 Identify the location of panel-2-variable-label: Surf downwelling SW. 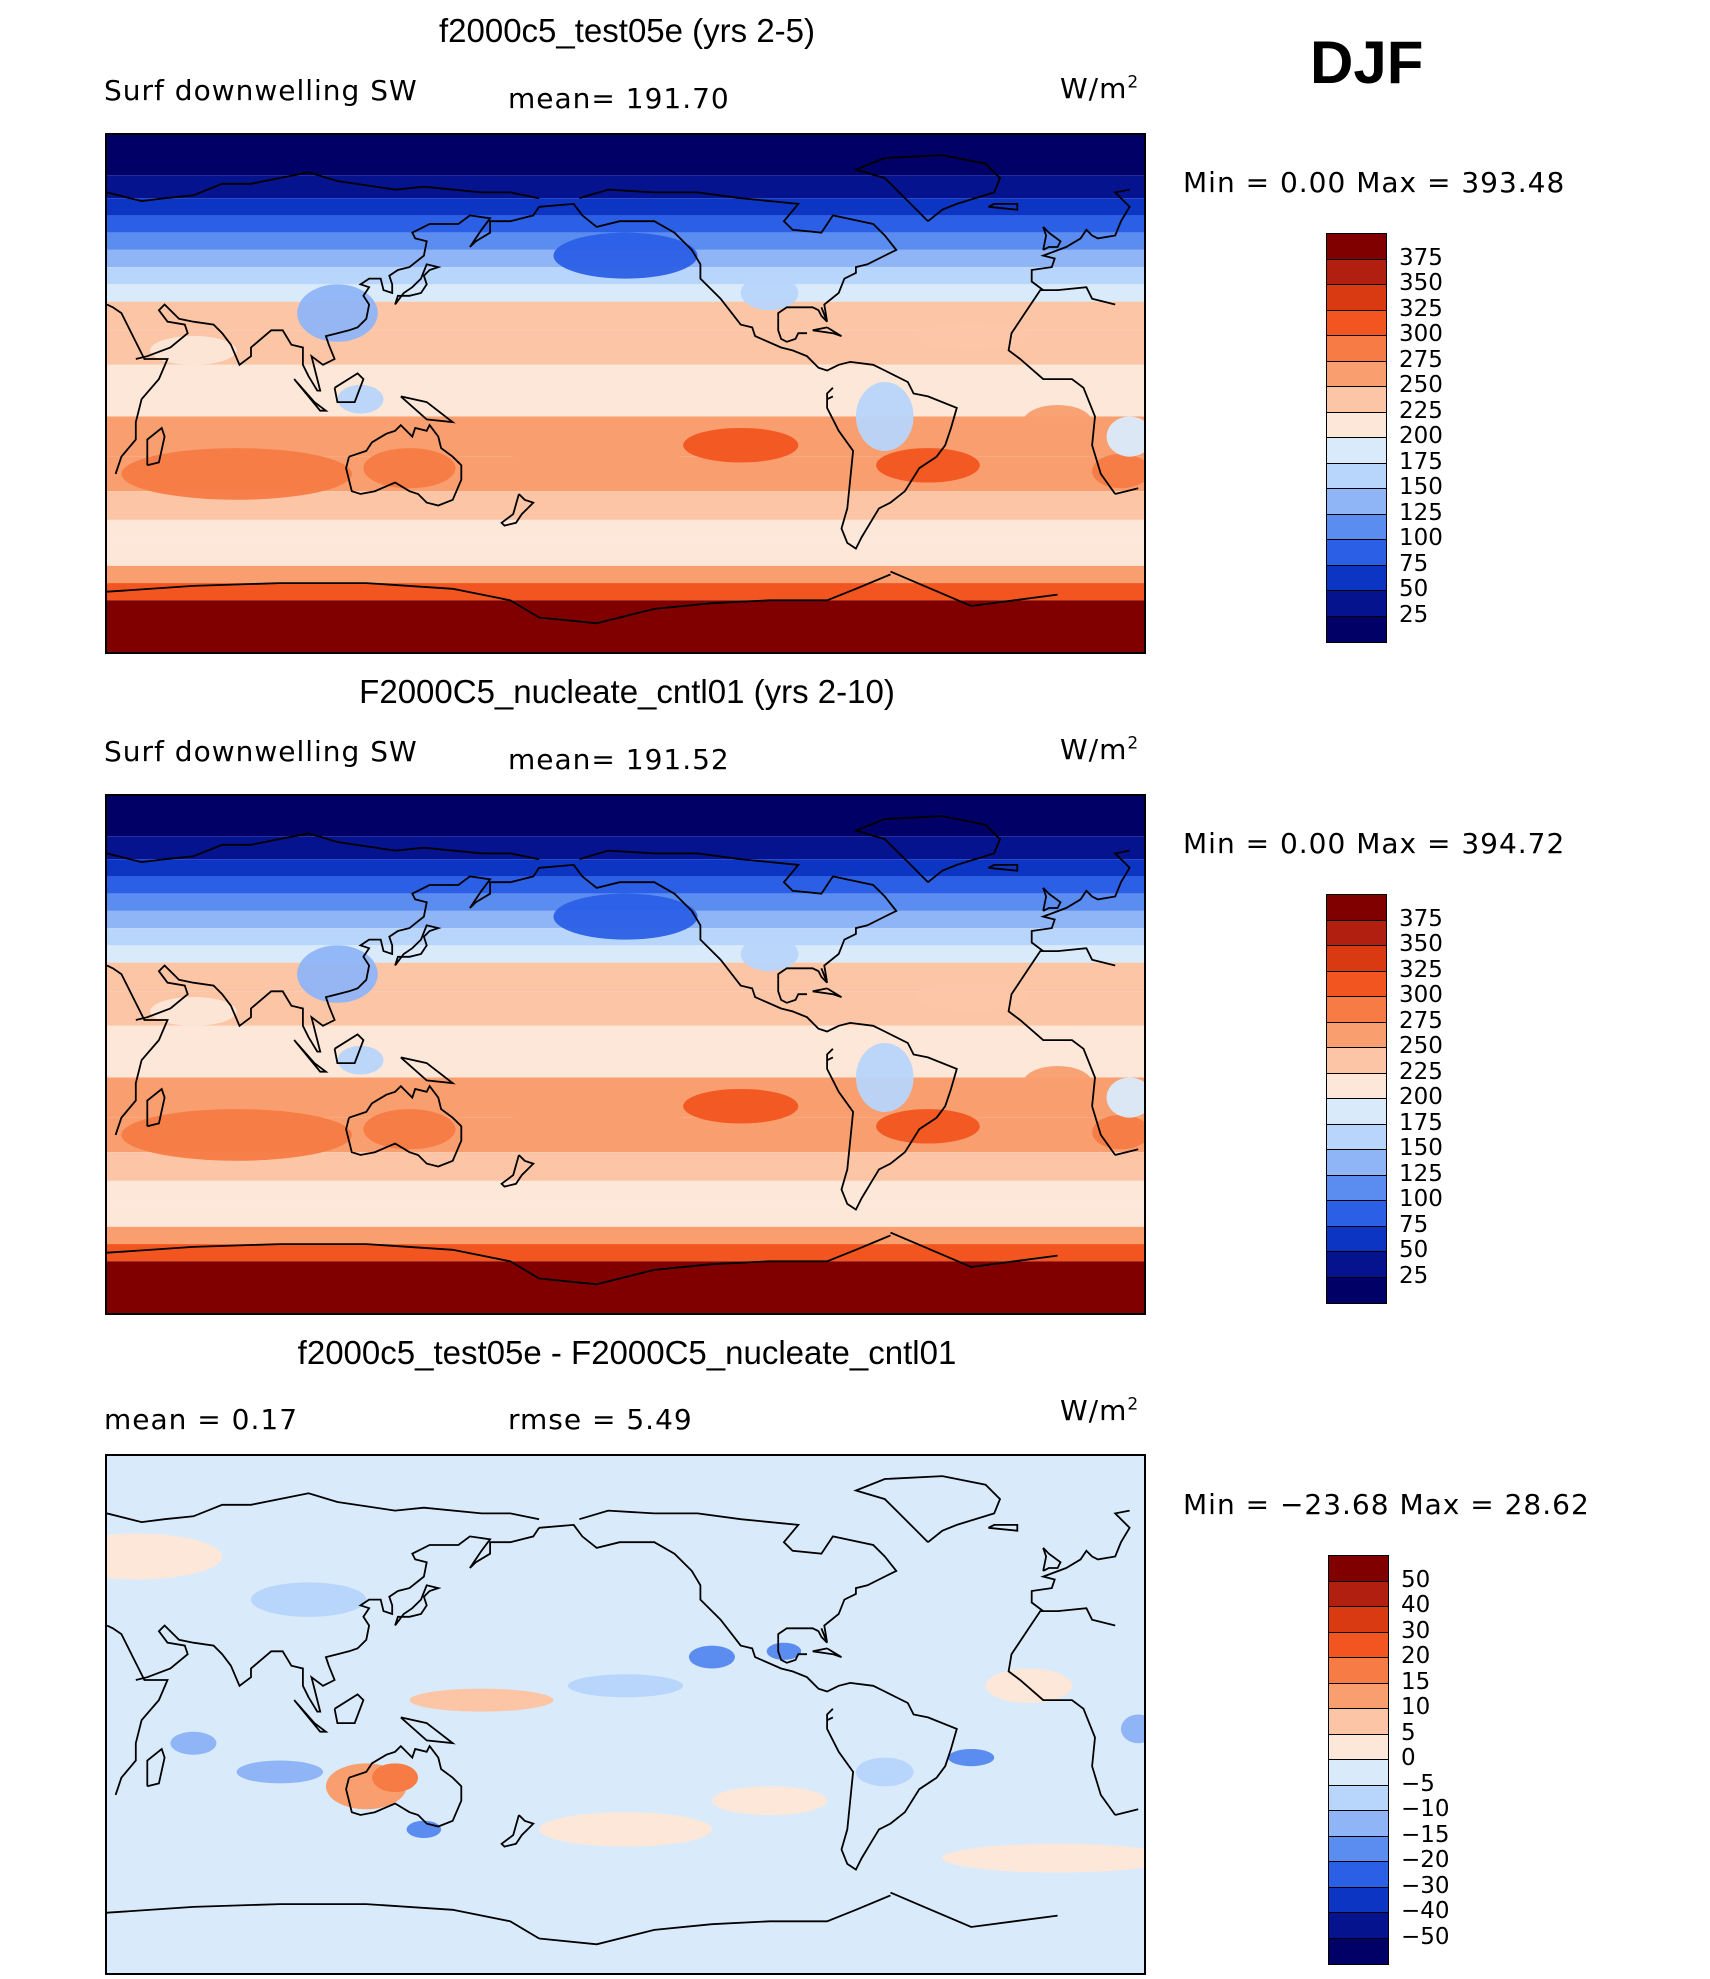
(261, 751).